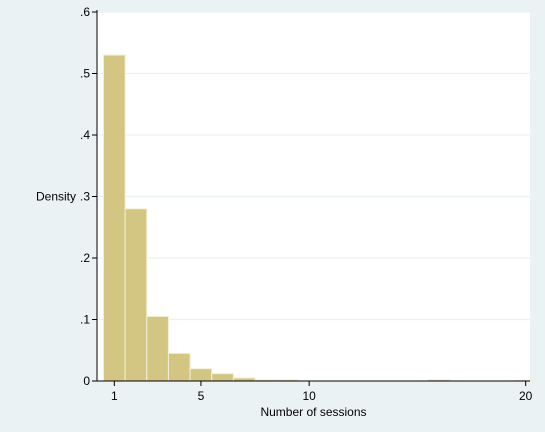 The height and width of the screenshot is (432, 545). Describe the element at coordinates (85, 74) in the screenshot. I see `y-tick-label: .5` at that location.